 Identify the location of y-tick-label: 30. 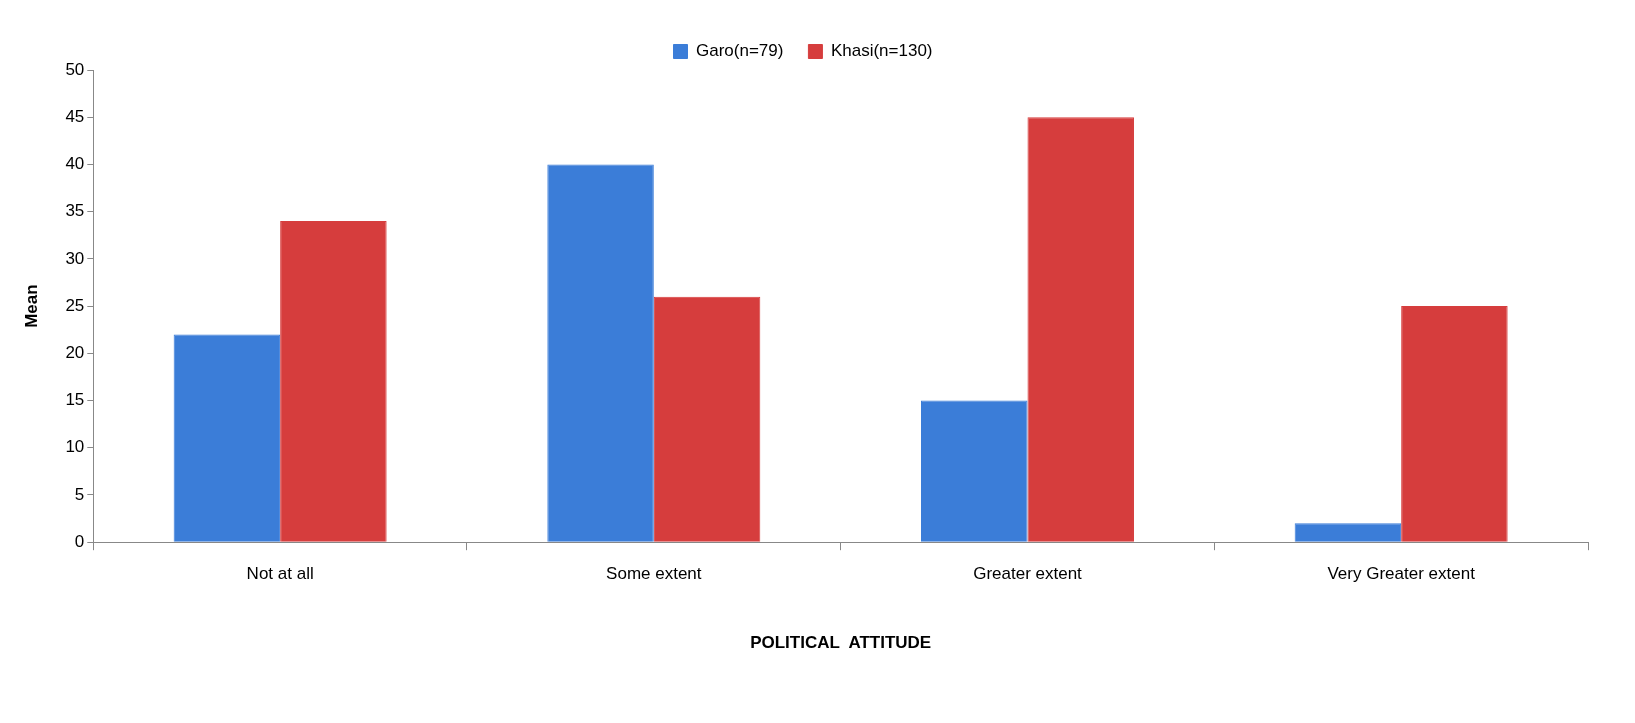
(75, 258).